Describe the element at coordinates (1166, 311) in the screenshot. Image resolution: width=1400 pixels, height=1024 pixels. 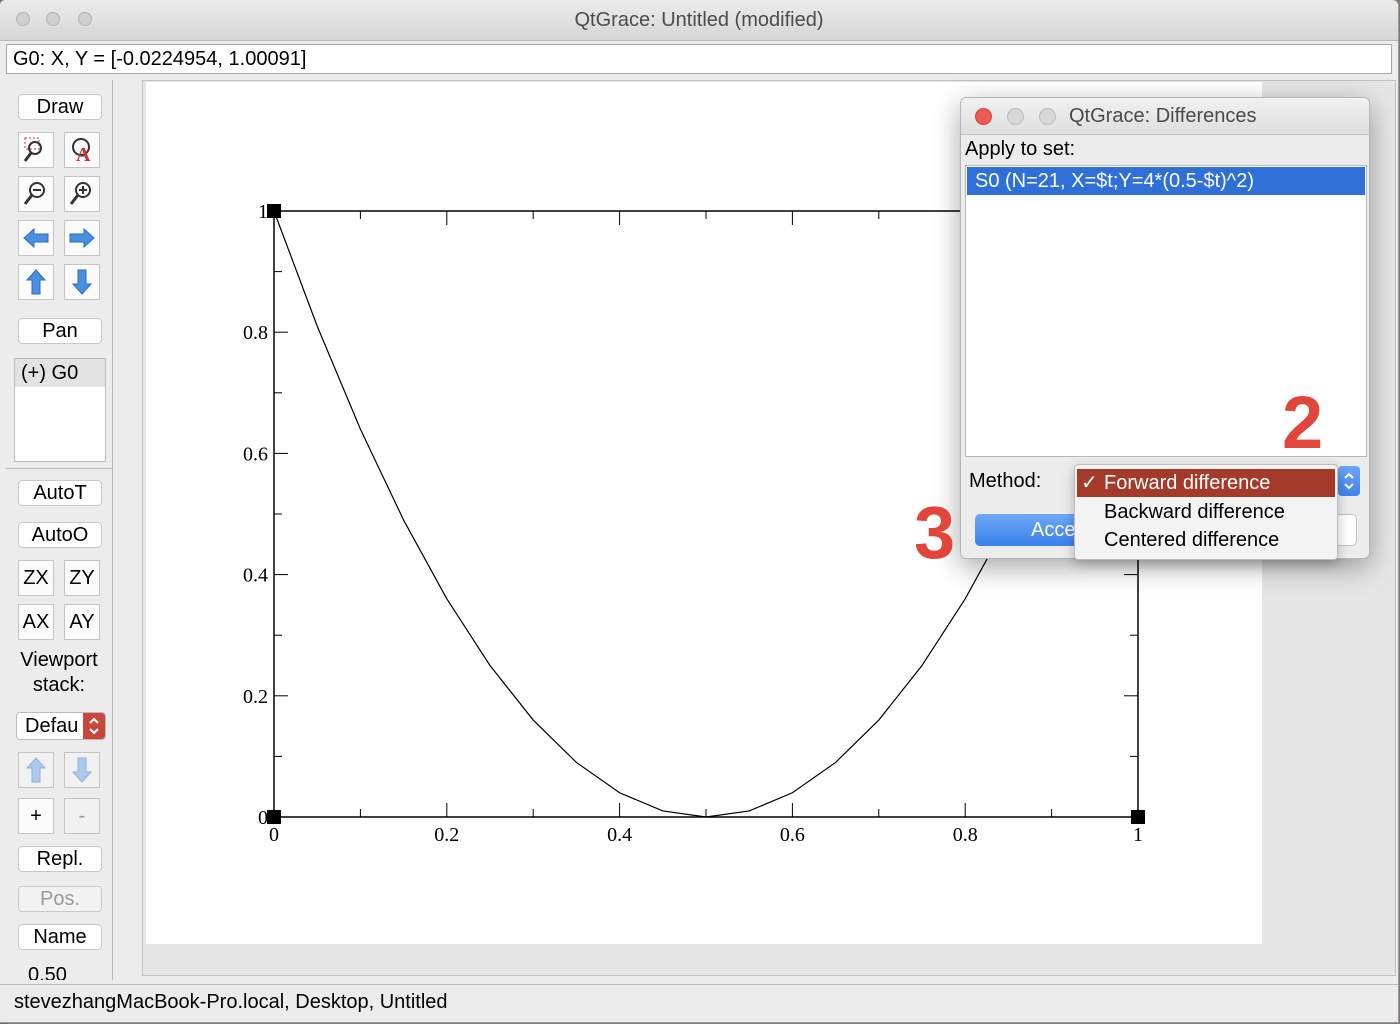
I see `set-list: S0 (N=21, X=$t;Y=4*(0.5-$t)^2)` at that location.